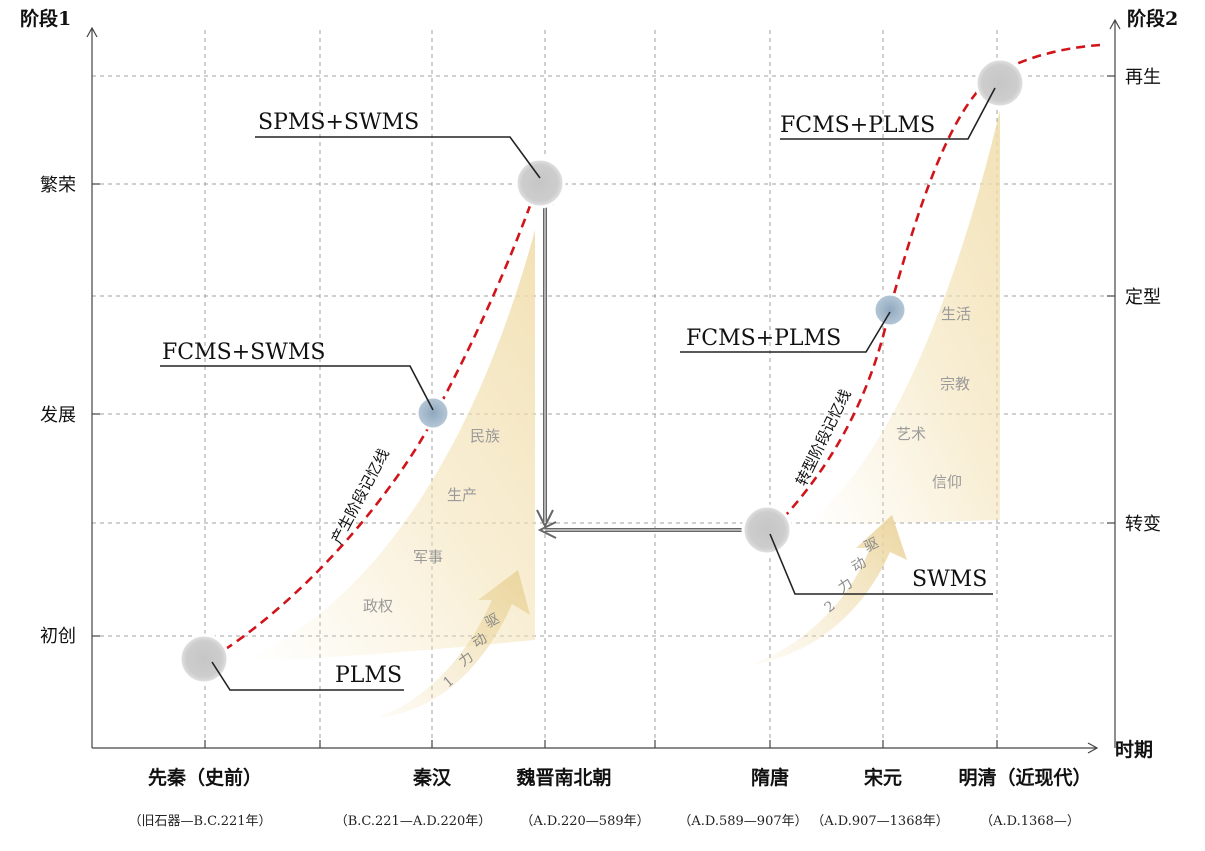 Image resolution: width=1205 pixels, height=851 pixels. I want to click on right-axis-title: 阶段2, so click(1152, 18).